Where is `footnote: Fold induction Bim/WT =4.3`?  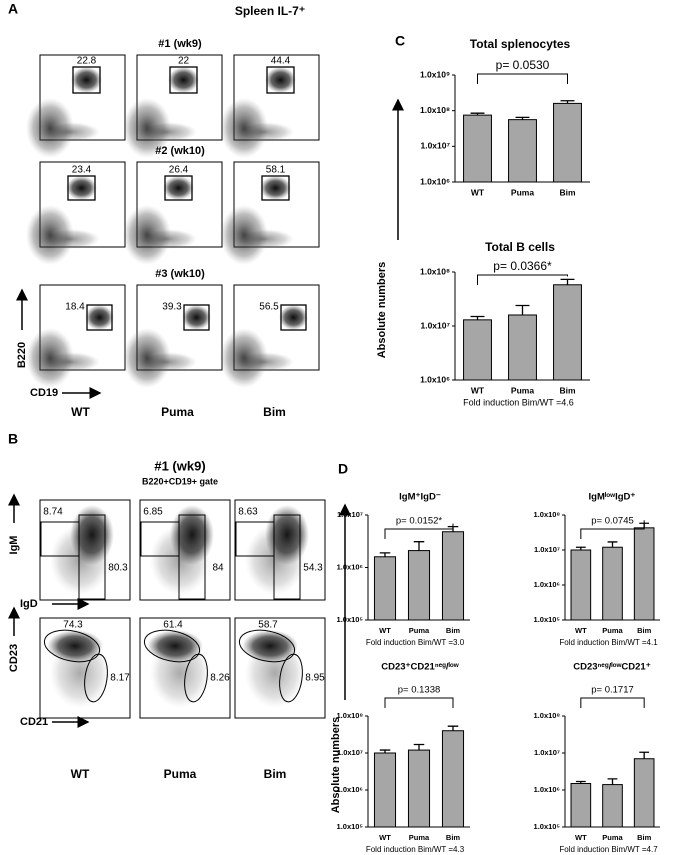 footnote: Fold induction Bim/WT =4.3 is located at coordinates (415, 849).